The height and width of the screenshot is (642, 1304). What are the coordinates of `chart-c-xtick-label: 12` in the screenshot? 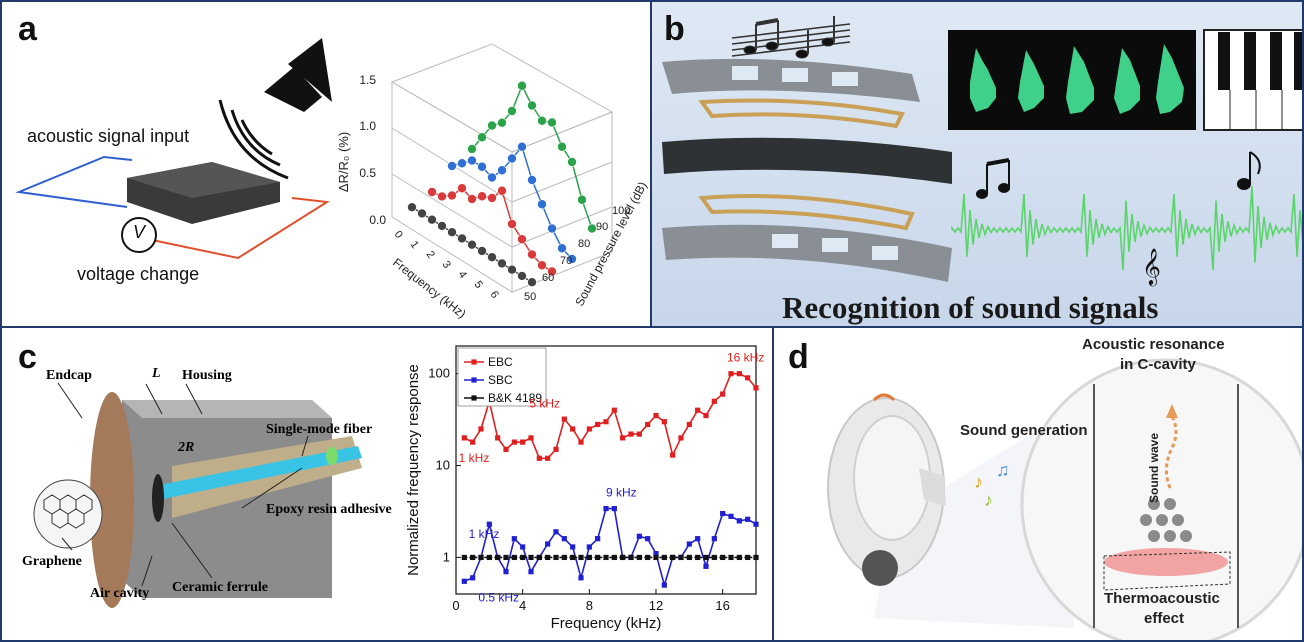 It's located at (656, 605).